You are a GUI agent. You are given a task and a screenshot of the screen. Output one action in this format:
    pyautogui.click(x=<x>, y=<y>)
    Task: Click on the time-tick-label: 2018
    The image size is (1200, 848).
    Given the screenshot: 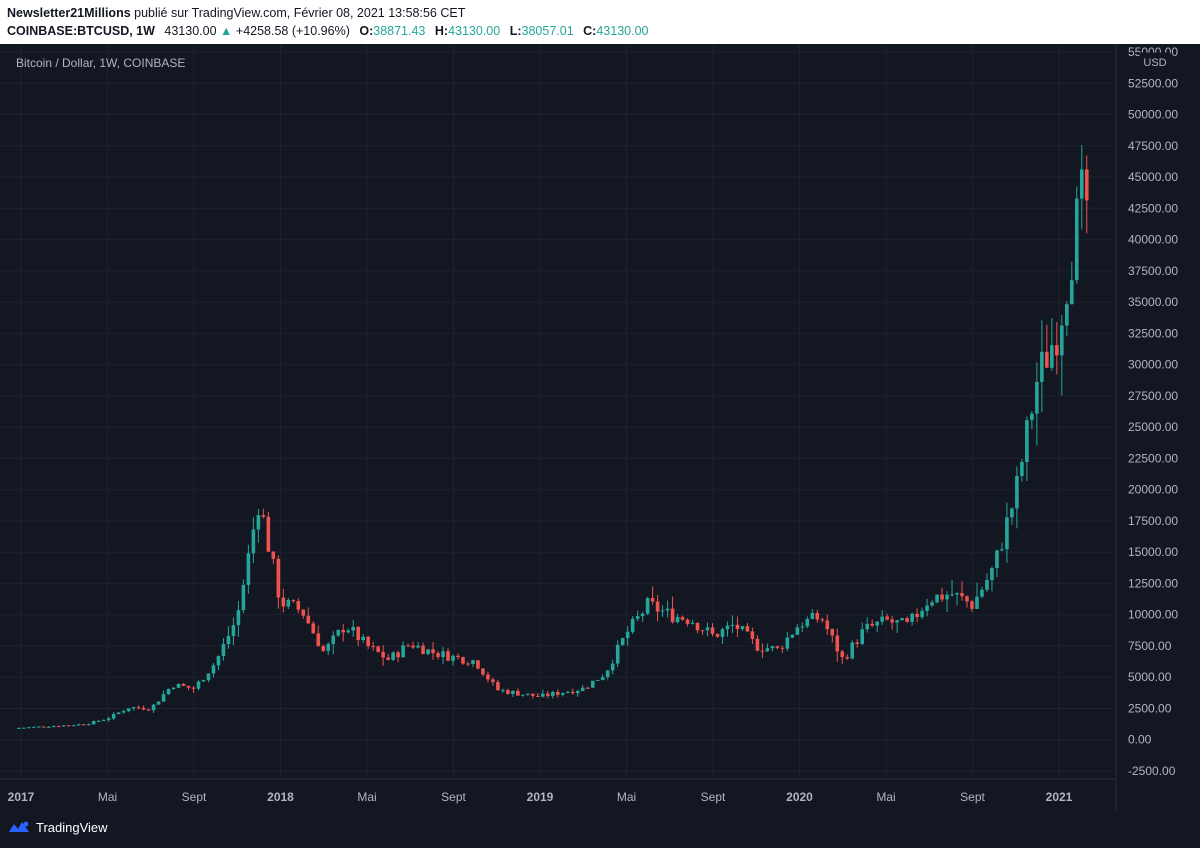 What is the action you would take?
    pyautogui.click(x=280, y=797)
    